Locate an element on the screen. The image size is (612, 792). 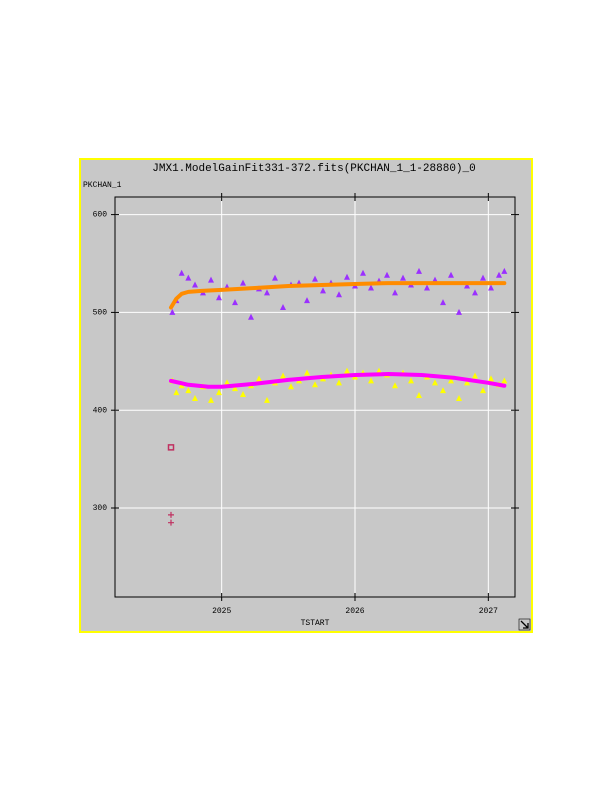
y-tick-label: 300 is located at coordinates (100, 508).